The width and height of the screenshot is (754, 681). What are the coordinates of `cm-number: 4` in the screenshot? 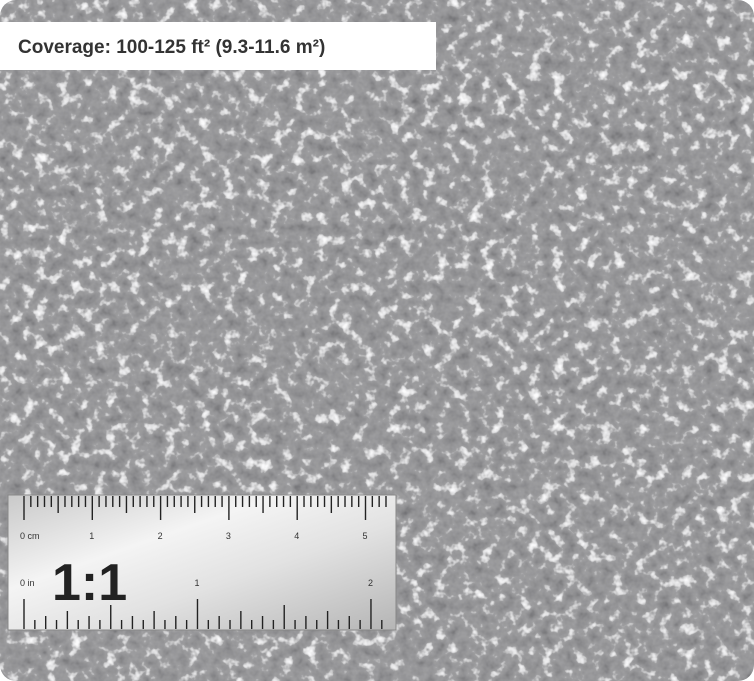 It's located at (296, 536).